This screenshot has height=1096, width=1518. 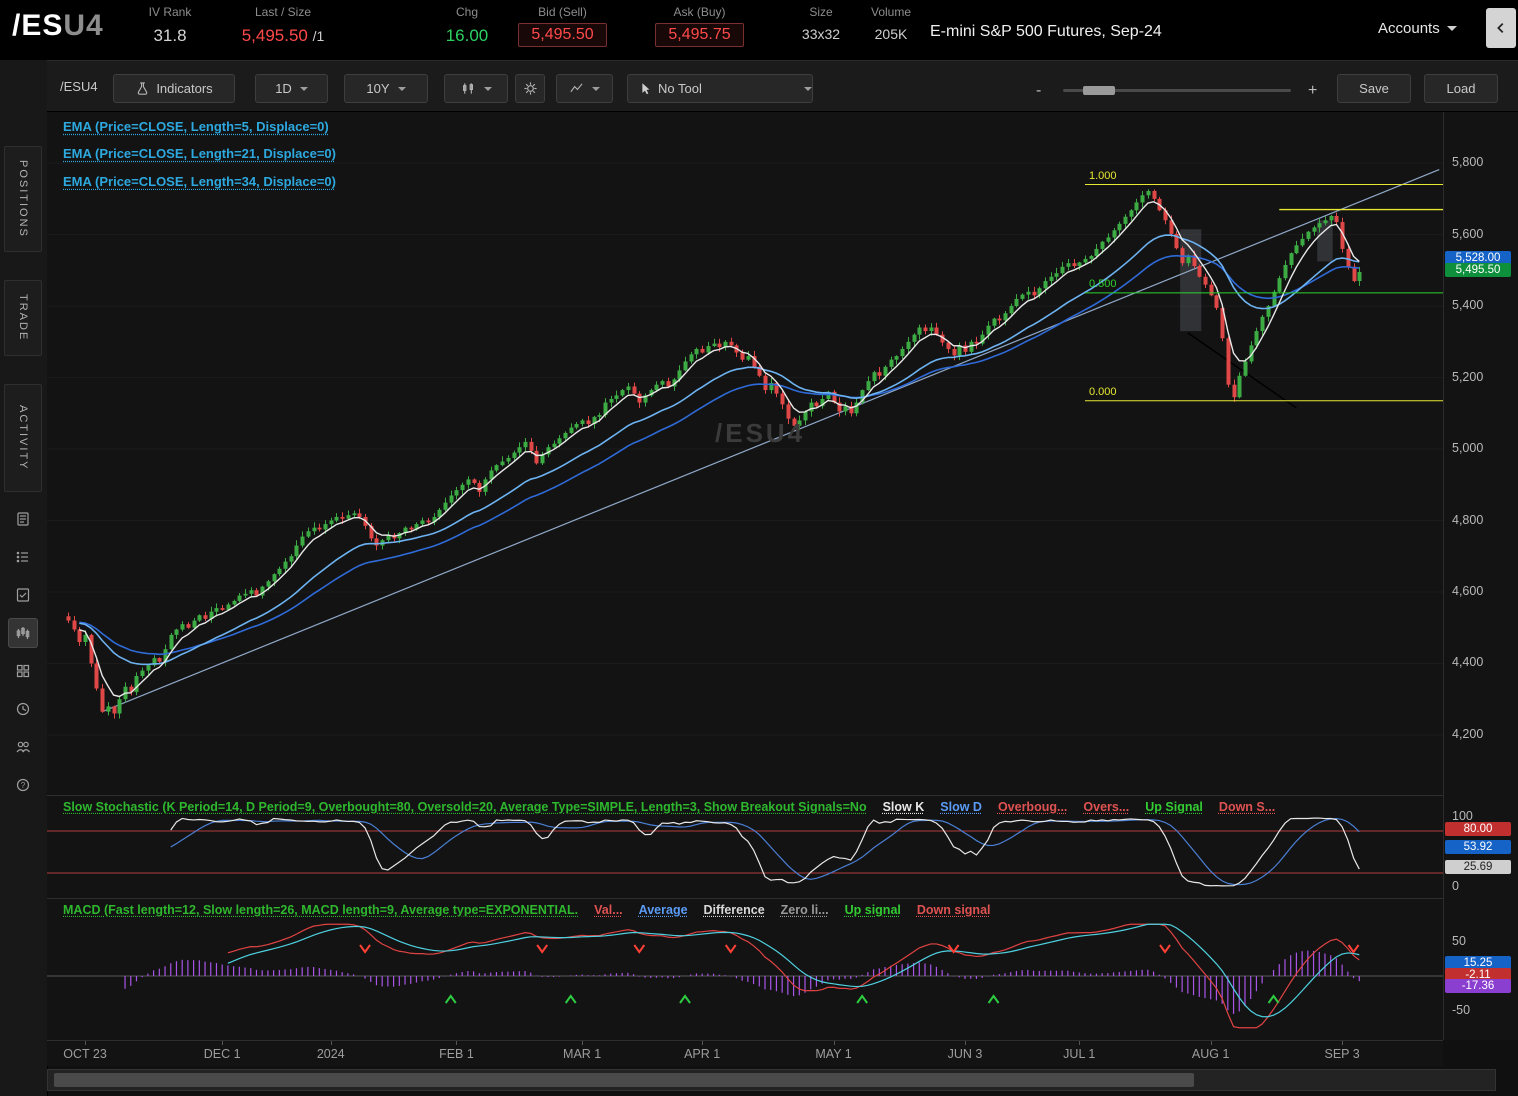 I want to click on ask-field: Ask (Buy) 5,495.75, so click(x=699, y=26).